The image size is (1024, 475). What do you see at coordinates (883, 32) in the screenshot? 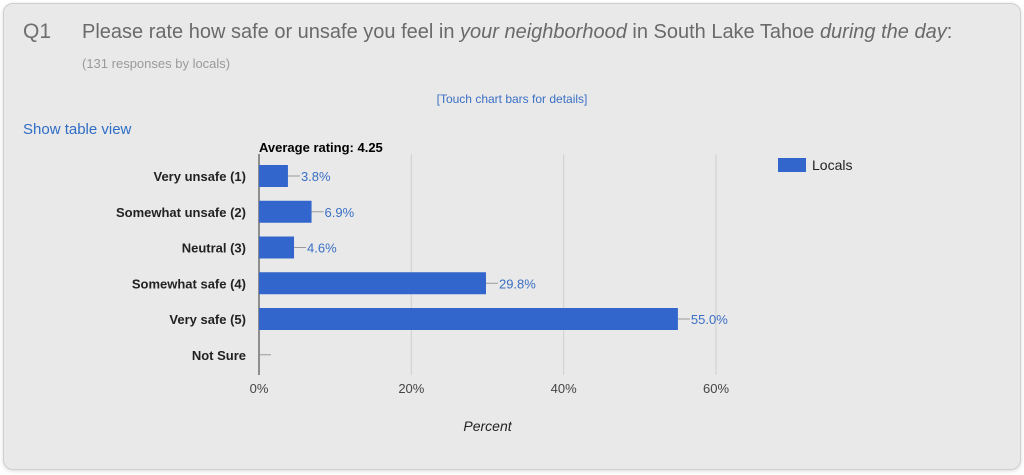
I see `question-text-emphasis2: during the day` at bounding box center [883, 32].